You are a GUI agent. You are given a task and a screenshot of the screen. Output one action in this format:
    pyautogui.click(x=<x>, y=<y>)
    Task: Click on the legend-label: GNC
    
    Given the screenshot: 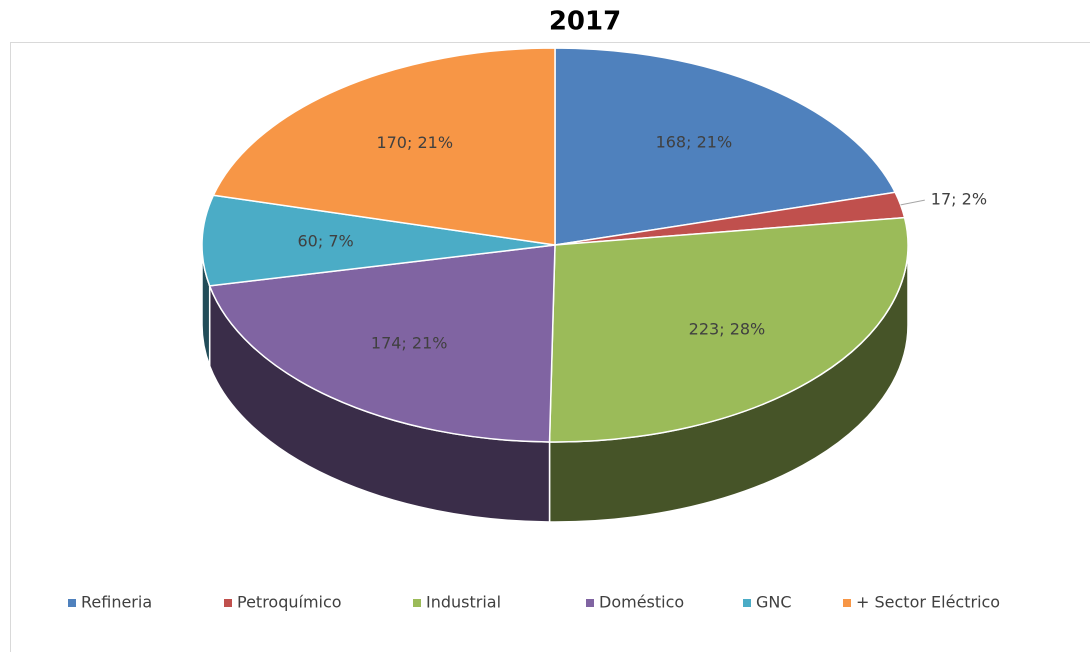 What is the action you would take?
    pyautogui.click(x=774, y=602)
    